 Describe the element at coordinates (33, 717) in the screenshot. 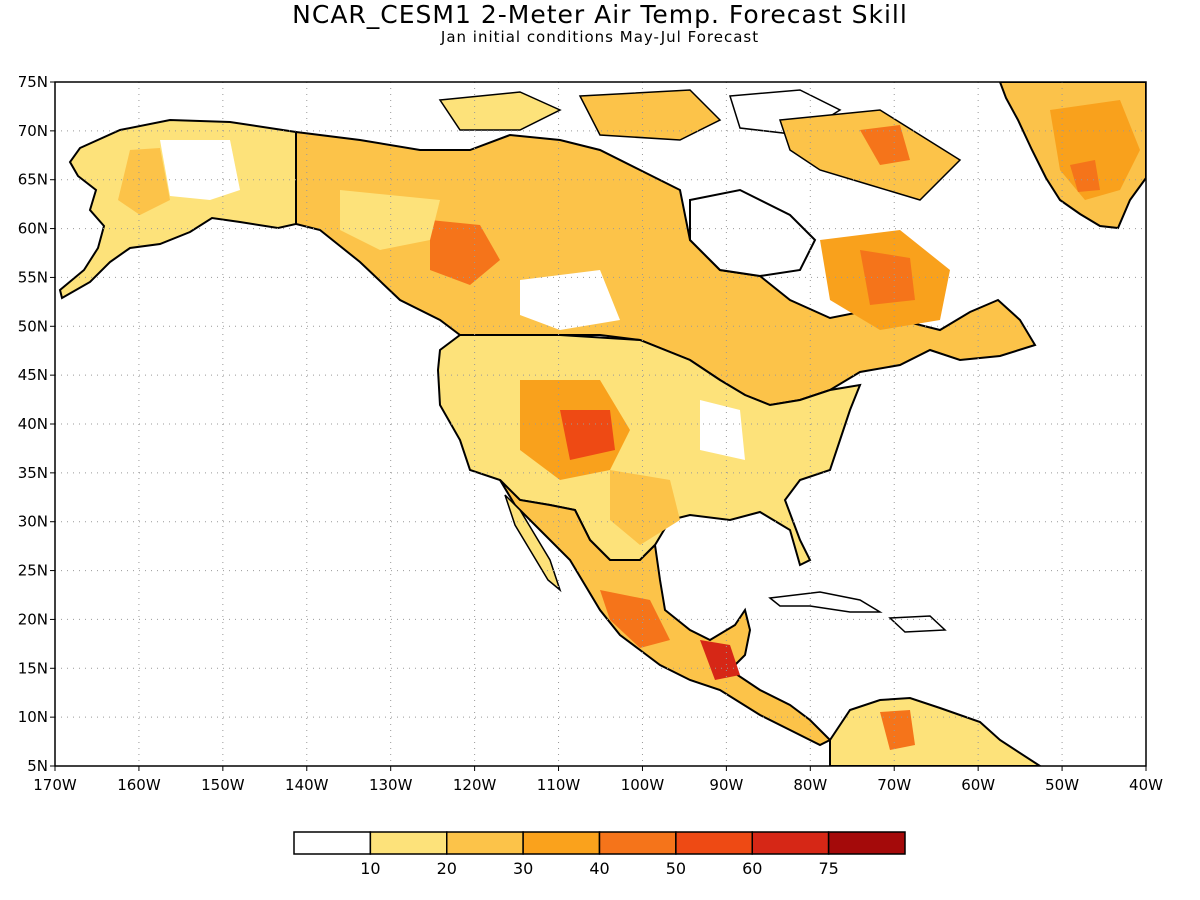

I see `lat-tick-label: 10N` at that location.